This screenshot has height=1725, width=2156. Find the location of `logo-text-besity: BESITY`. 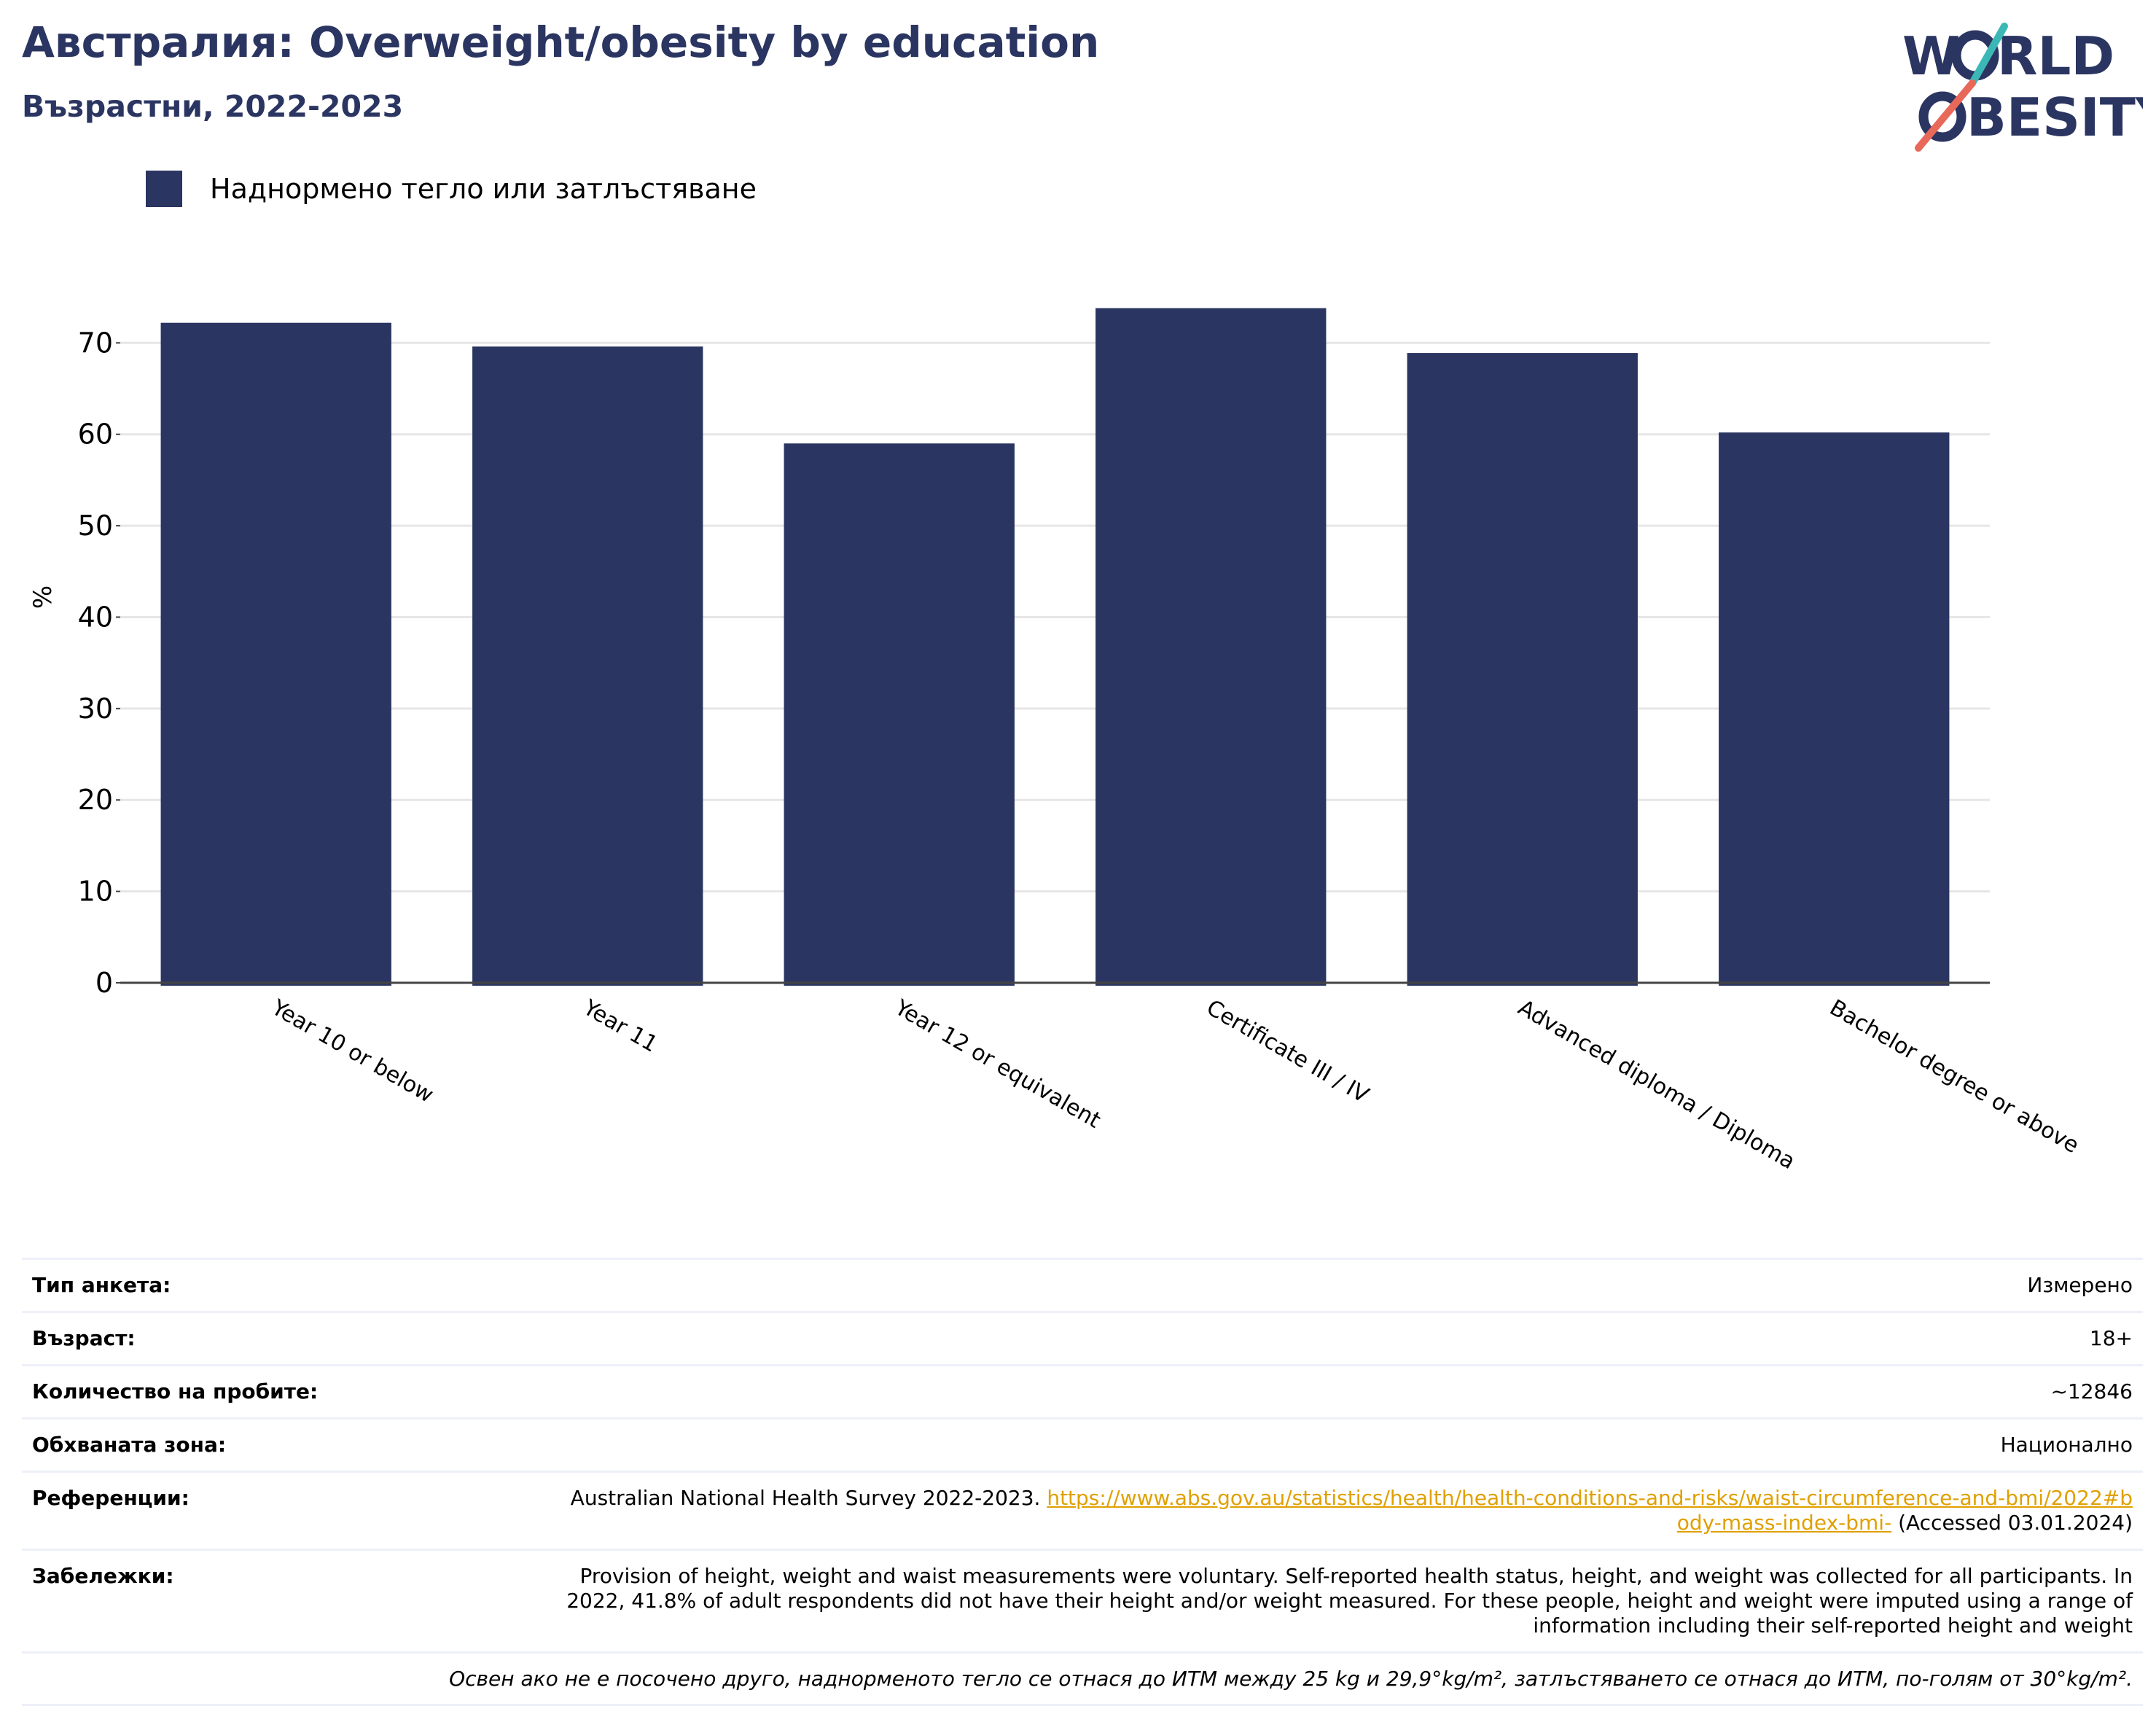

logo-text-besity: BESITY is located at coordinates (2054, 118).